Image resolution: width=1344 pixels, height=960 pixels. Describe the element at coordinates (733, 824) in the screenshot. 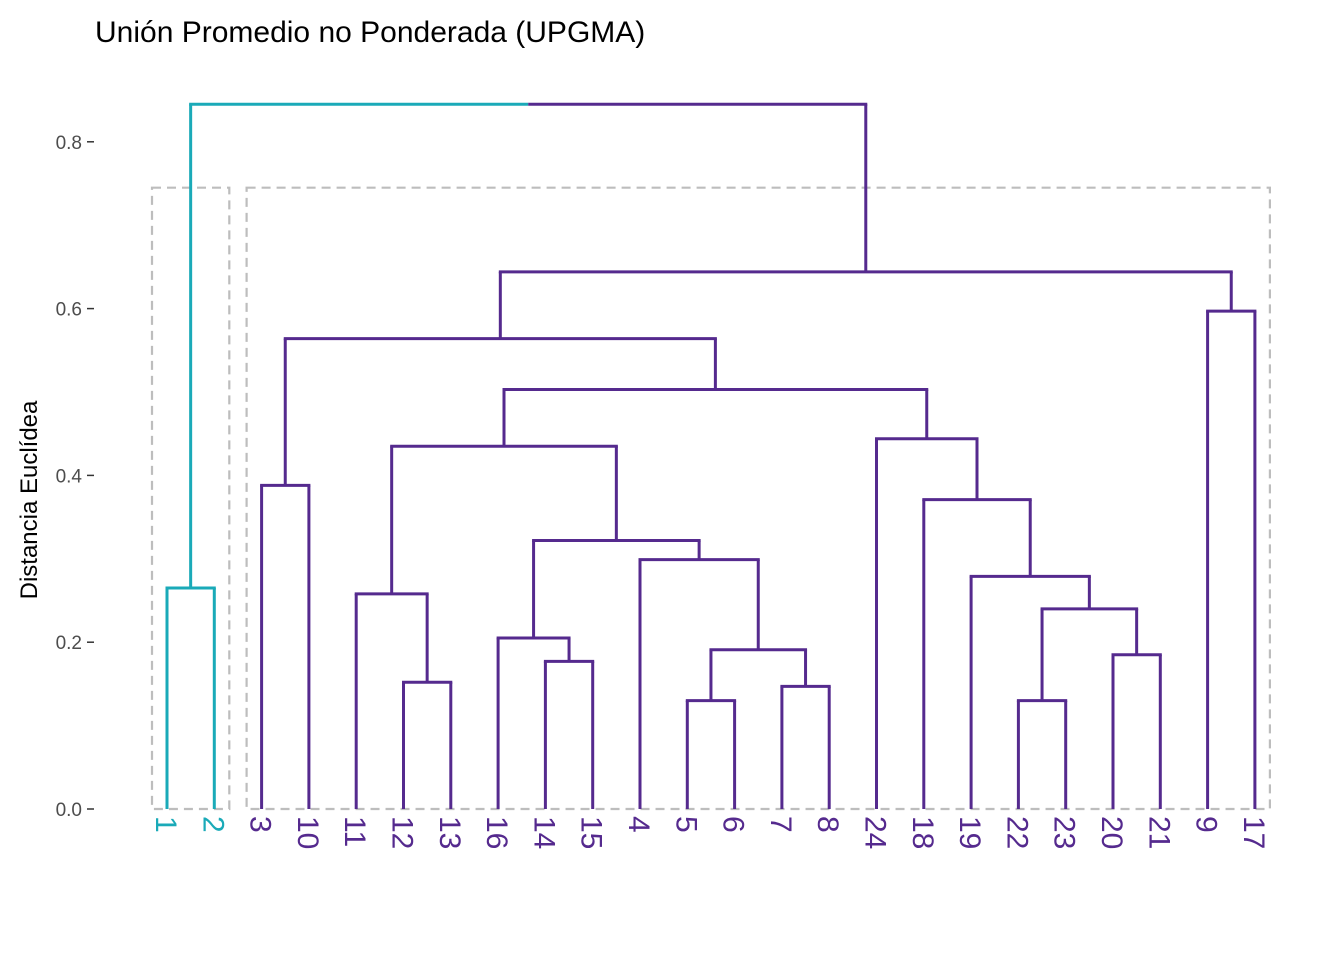

I see `leaf-label: 6` at that location.